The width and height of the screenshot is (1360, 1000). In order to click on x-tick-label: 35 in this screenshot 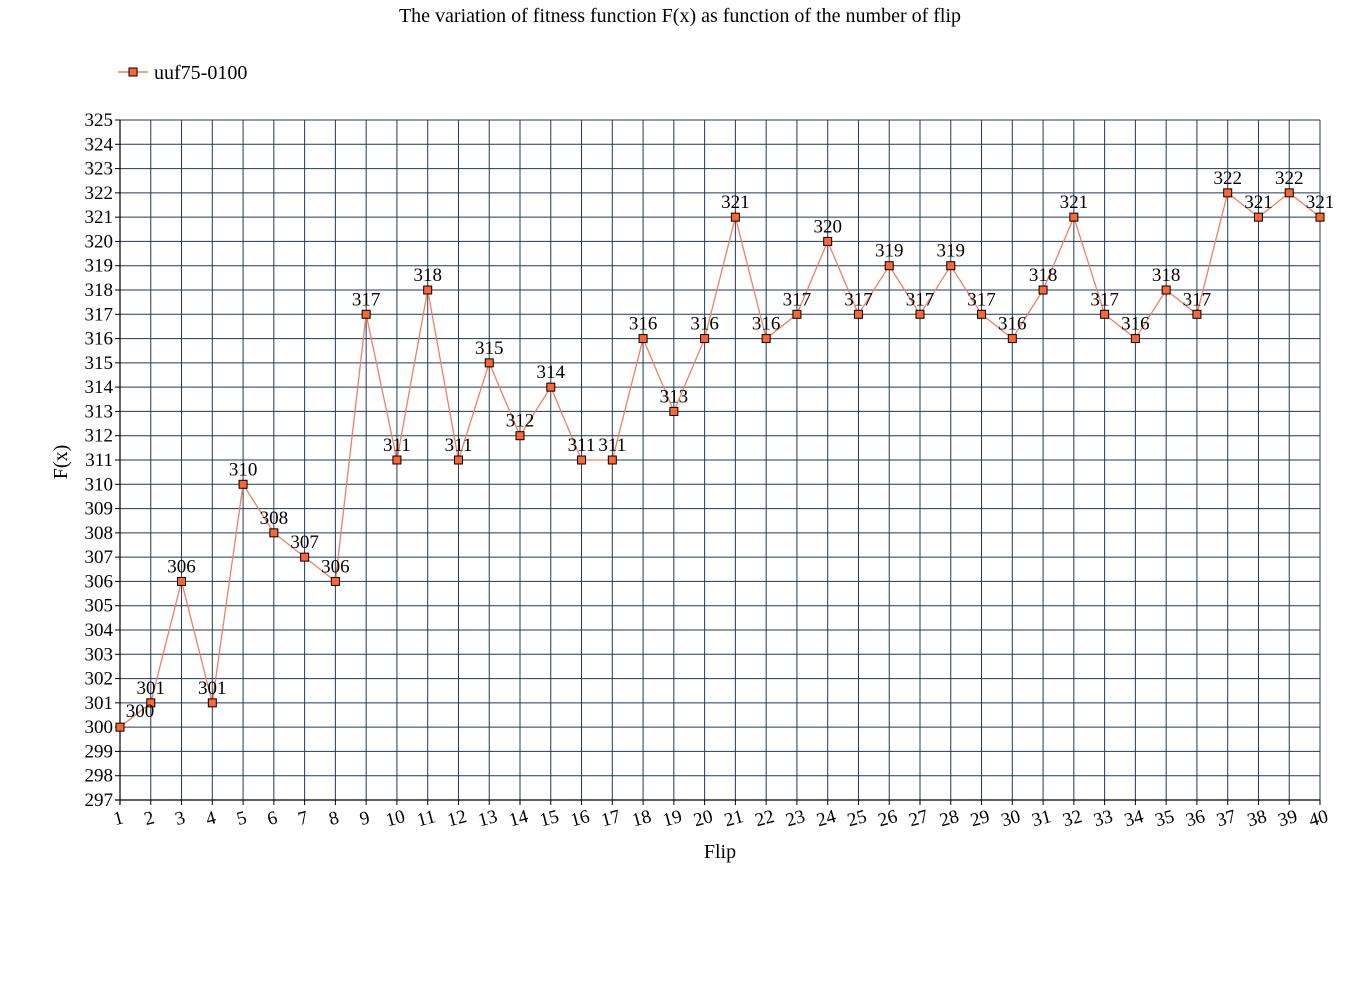, I will do `click(1165, 818)`.